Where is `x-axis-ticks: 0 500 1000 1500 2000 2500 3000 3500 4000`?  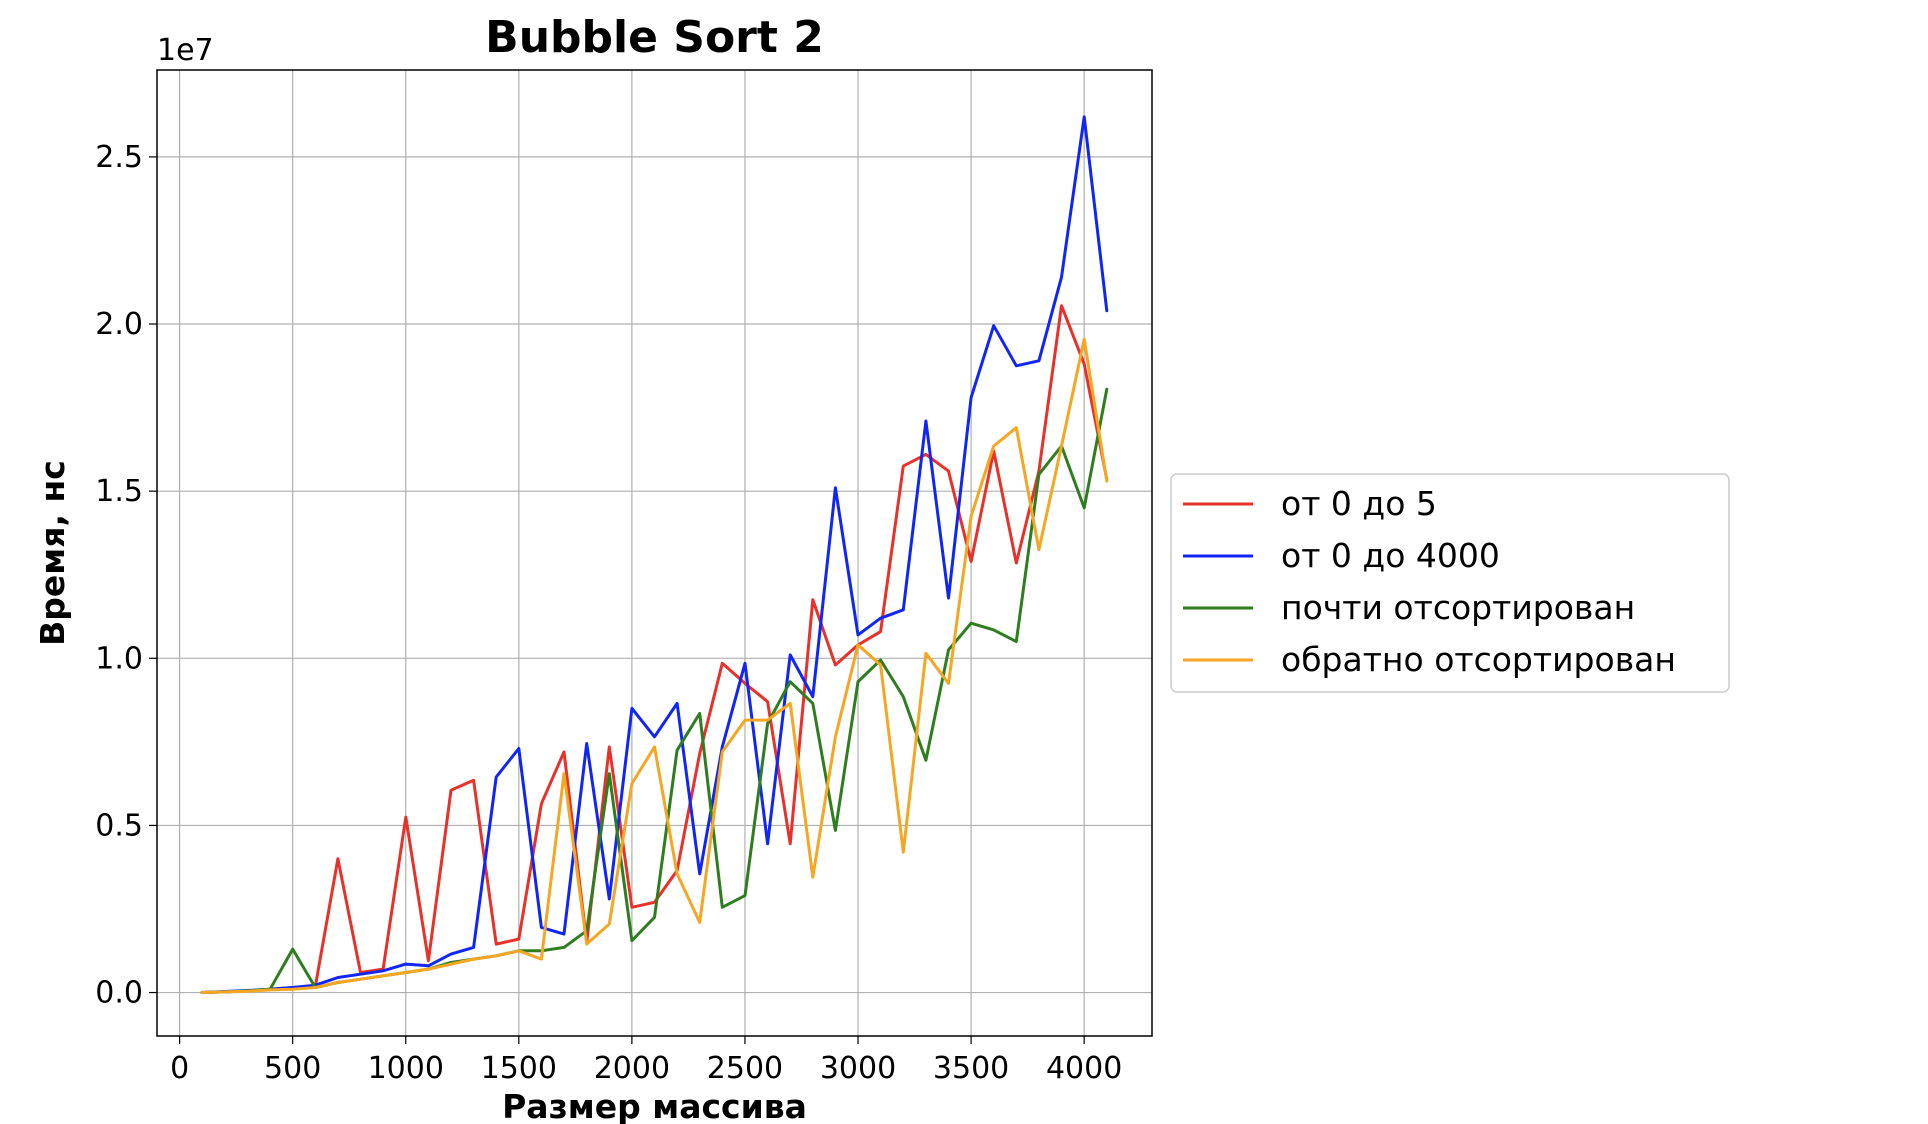
x-axis-ticks: 0 500 1000 1500 2000 2500 3000 3500 4000 is located at coordinates (646, 1061).